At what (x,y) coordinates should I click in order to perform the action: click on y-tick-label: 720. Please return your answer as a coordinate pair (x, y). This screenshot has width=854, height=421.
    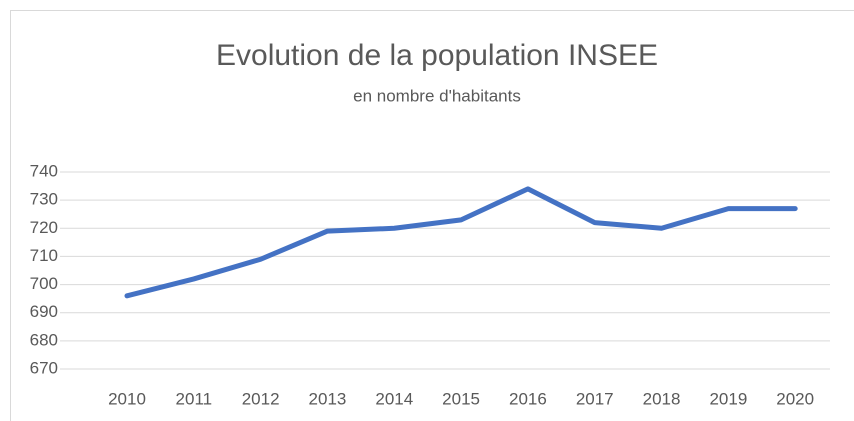
    Looking at the image, I should click on (44, 227).